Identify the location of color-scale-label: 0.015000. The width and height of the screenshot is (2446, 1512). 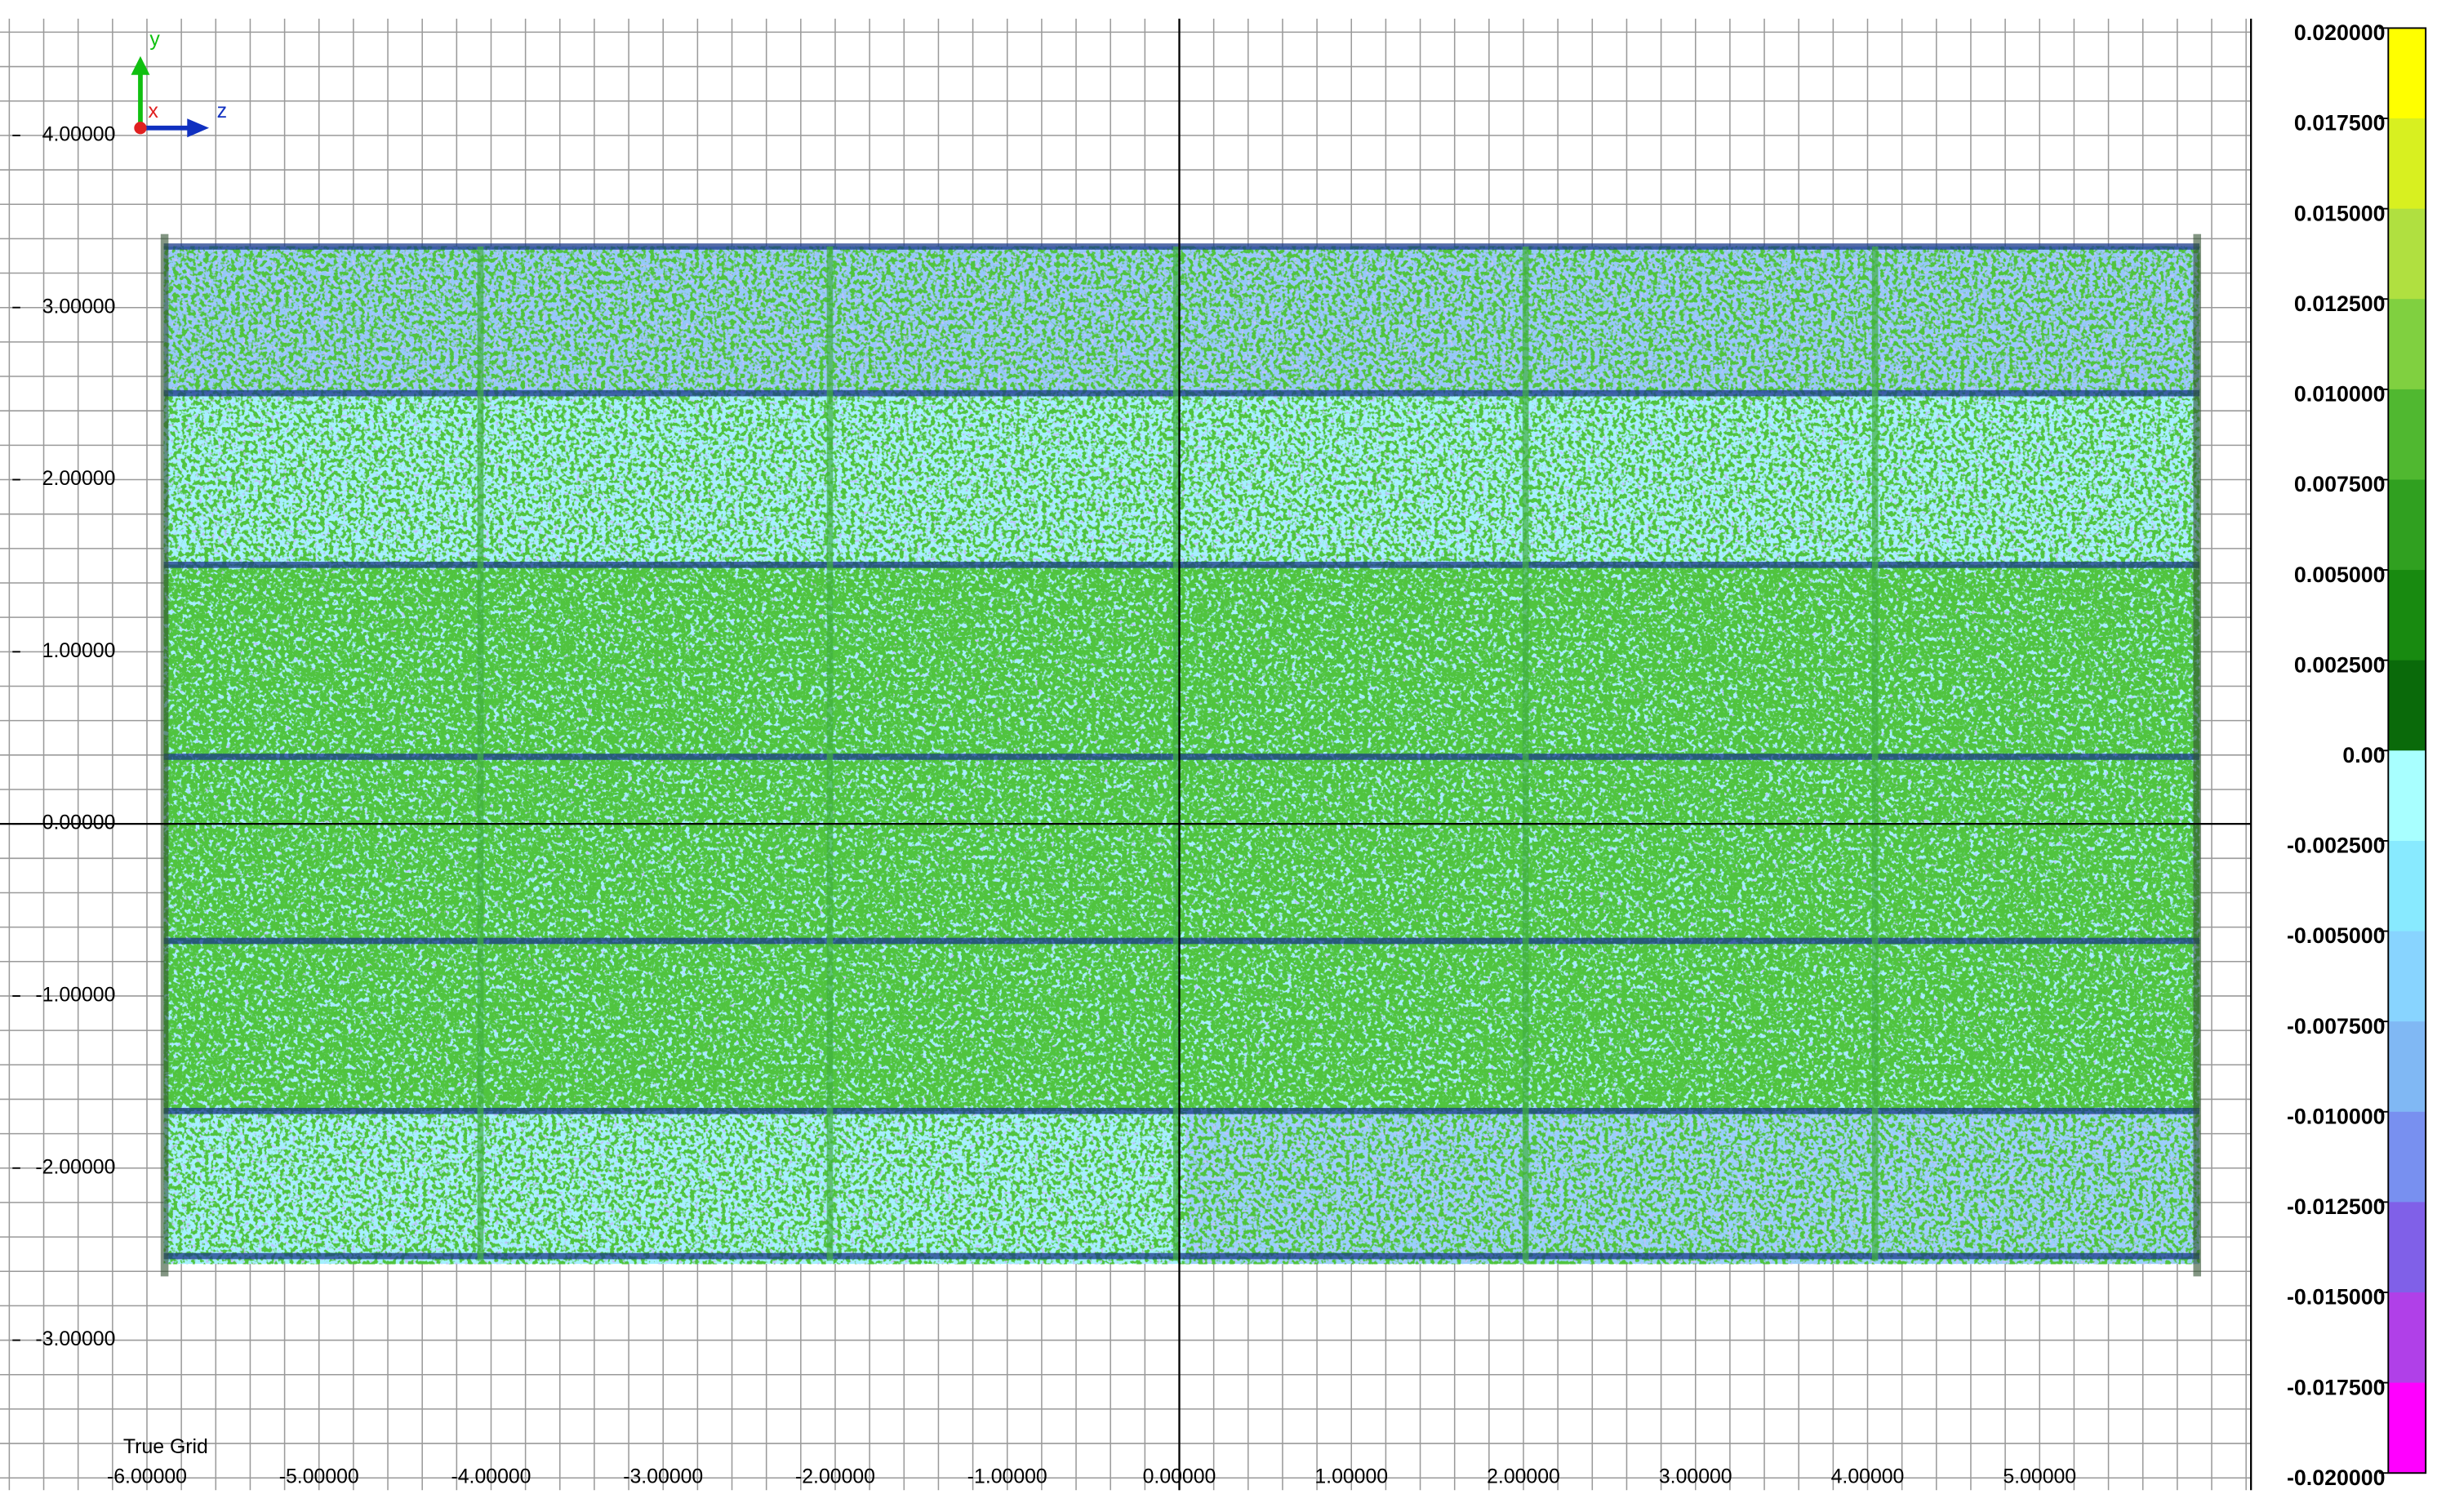
(2340, 213).